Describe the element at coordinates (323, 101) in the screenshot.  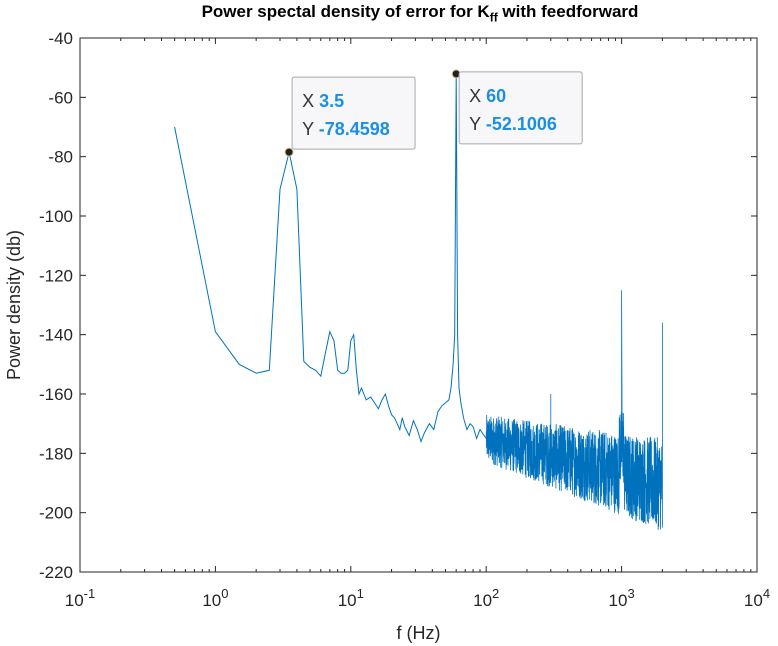
I see `datatip-x-row: X 3.5` at that location.